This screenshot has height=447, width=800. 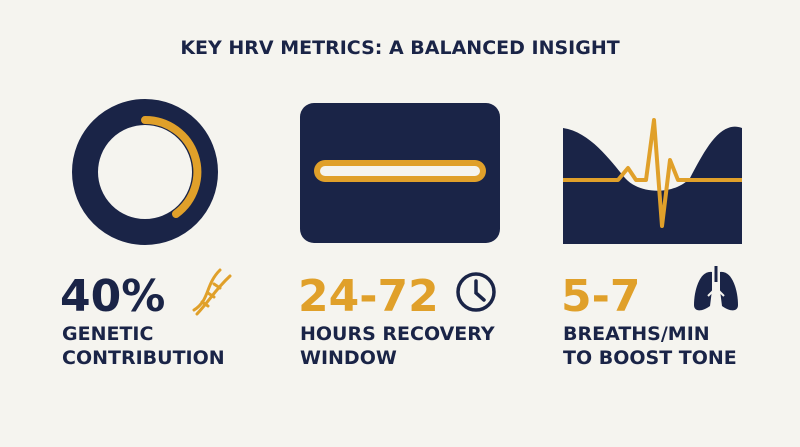 I want to click on metric-label: HOURS RECOVERY, so click(x=397, y=334).